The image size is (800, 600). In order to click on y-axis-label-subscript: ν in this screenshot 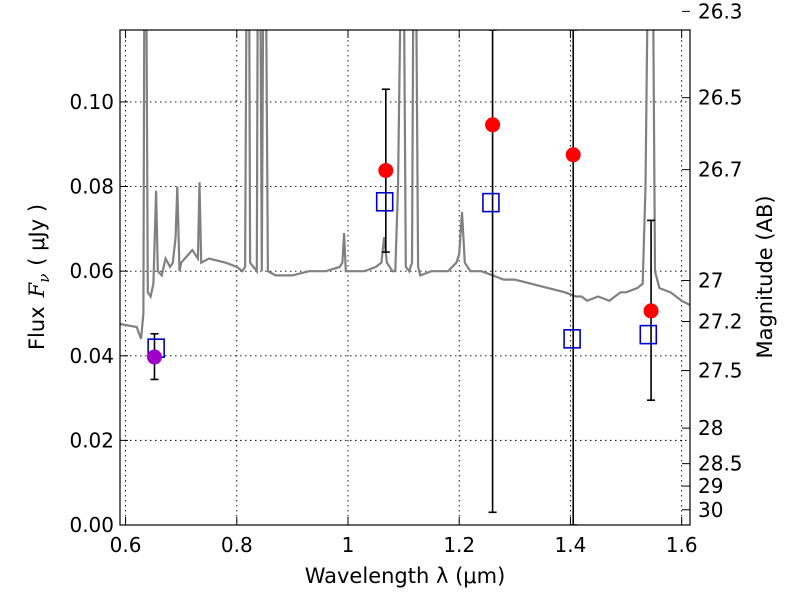, I will do `click(44, 278)`.